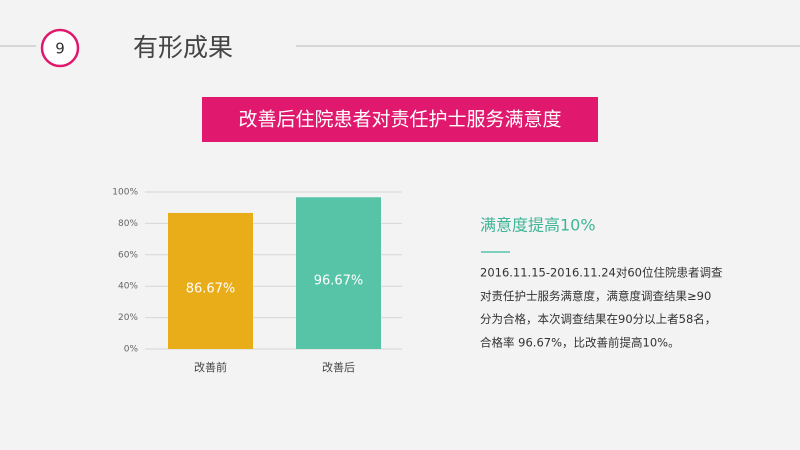 The image size is (800, 450). What do you see at coordinates (128, 287) in the screenshot?
I see `y-tick-label: 40%` at bounding box center [128, 287].